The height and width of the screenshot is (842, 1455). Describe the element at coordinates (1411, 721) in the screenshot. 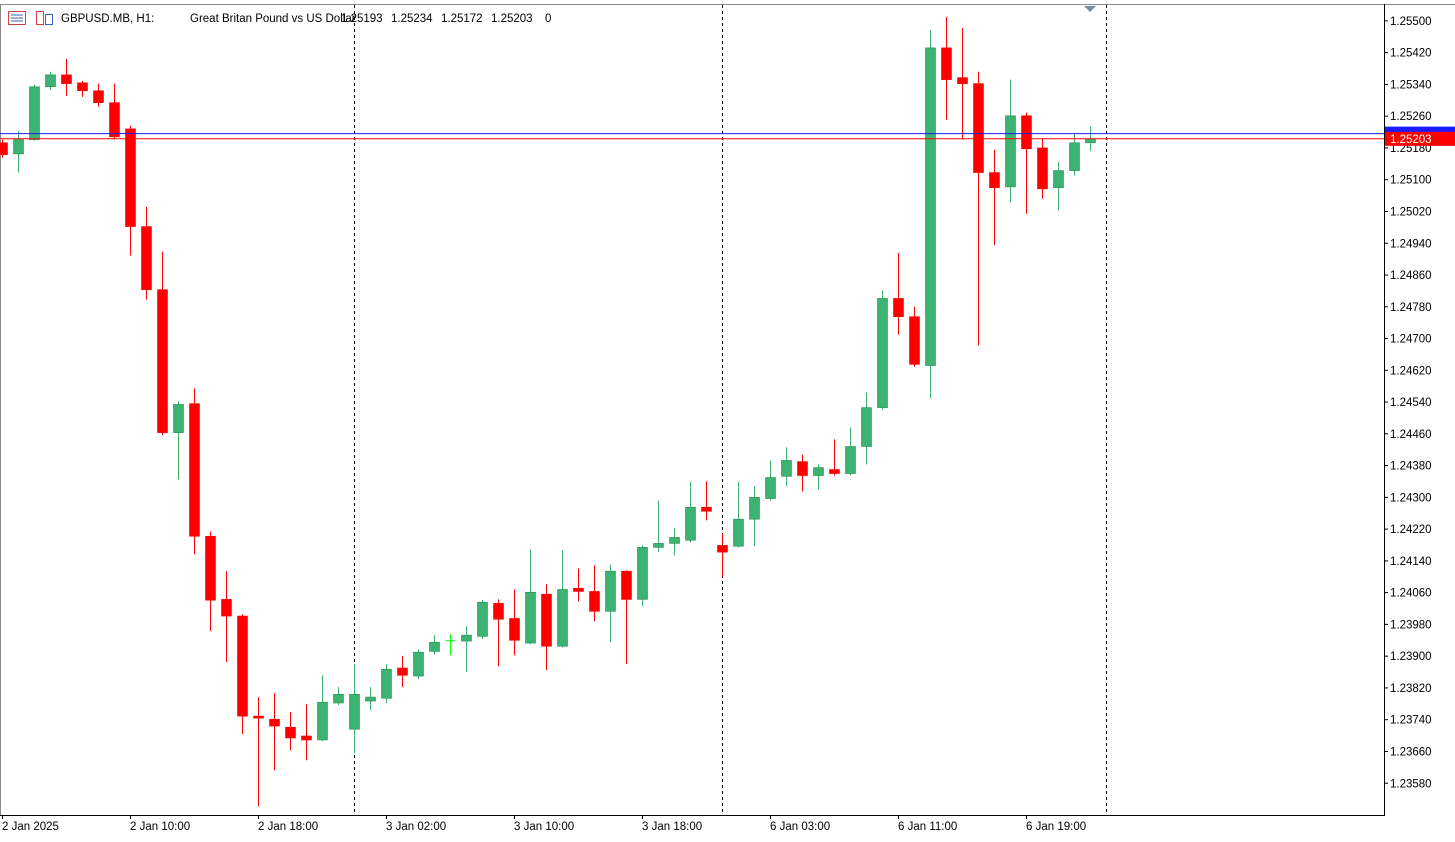

I see `y-tick-label: 1.23740` at that location.